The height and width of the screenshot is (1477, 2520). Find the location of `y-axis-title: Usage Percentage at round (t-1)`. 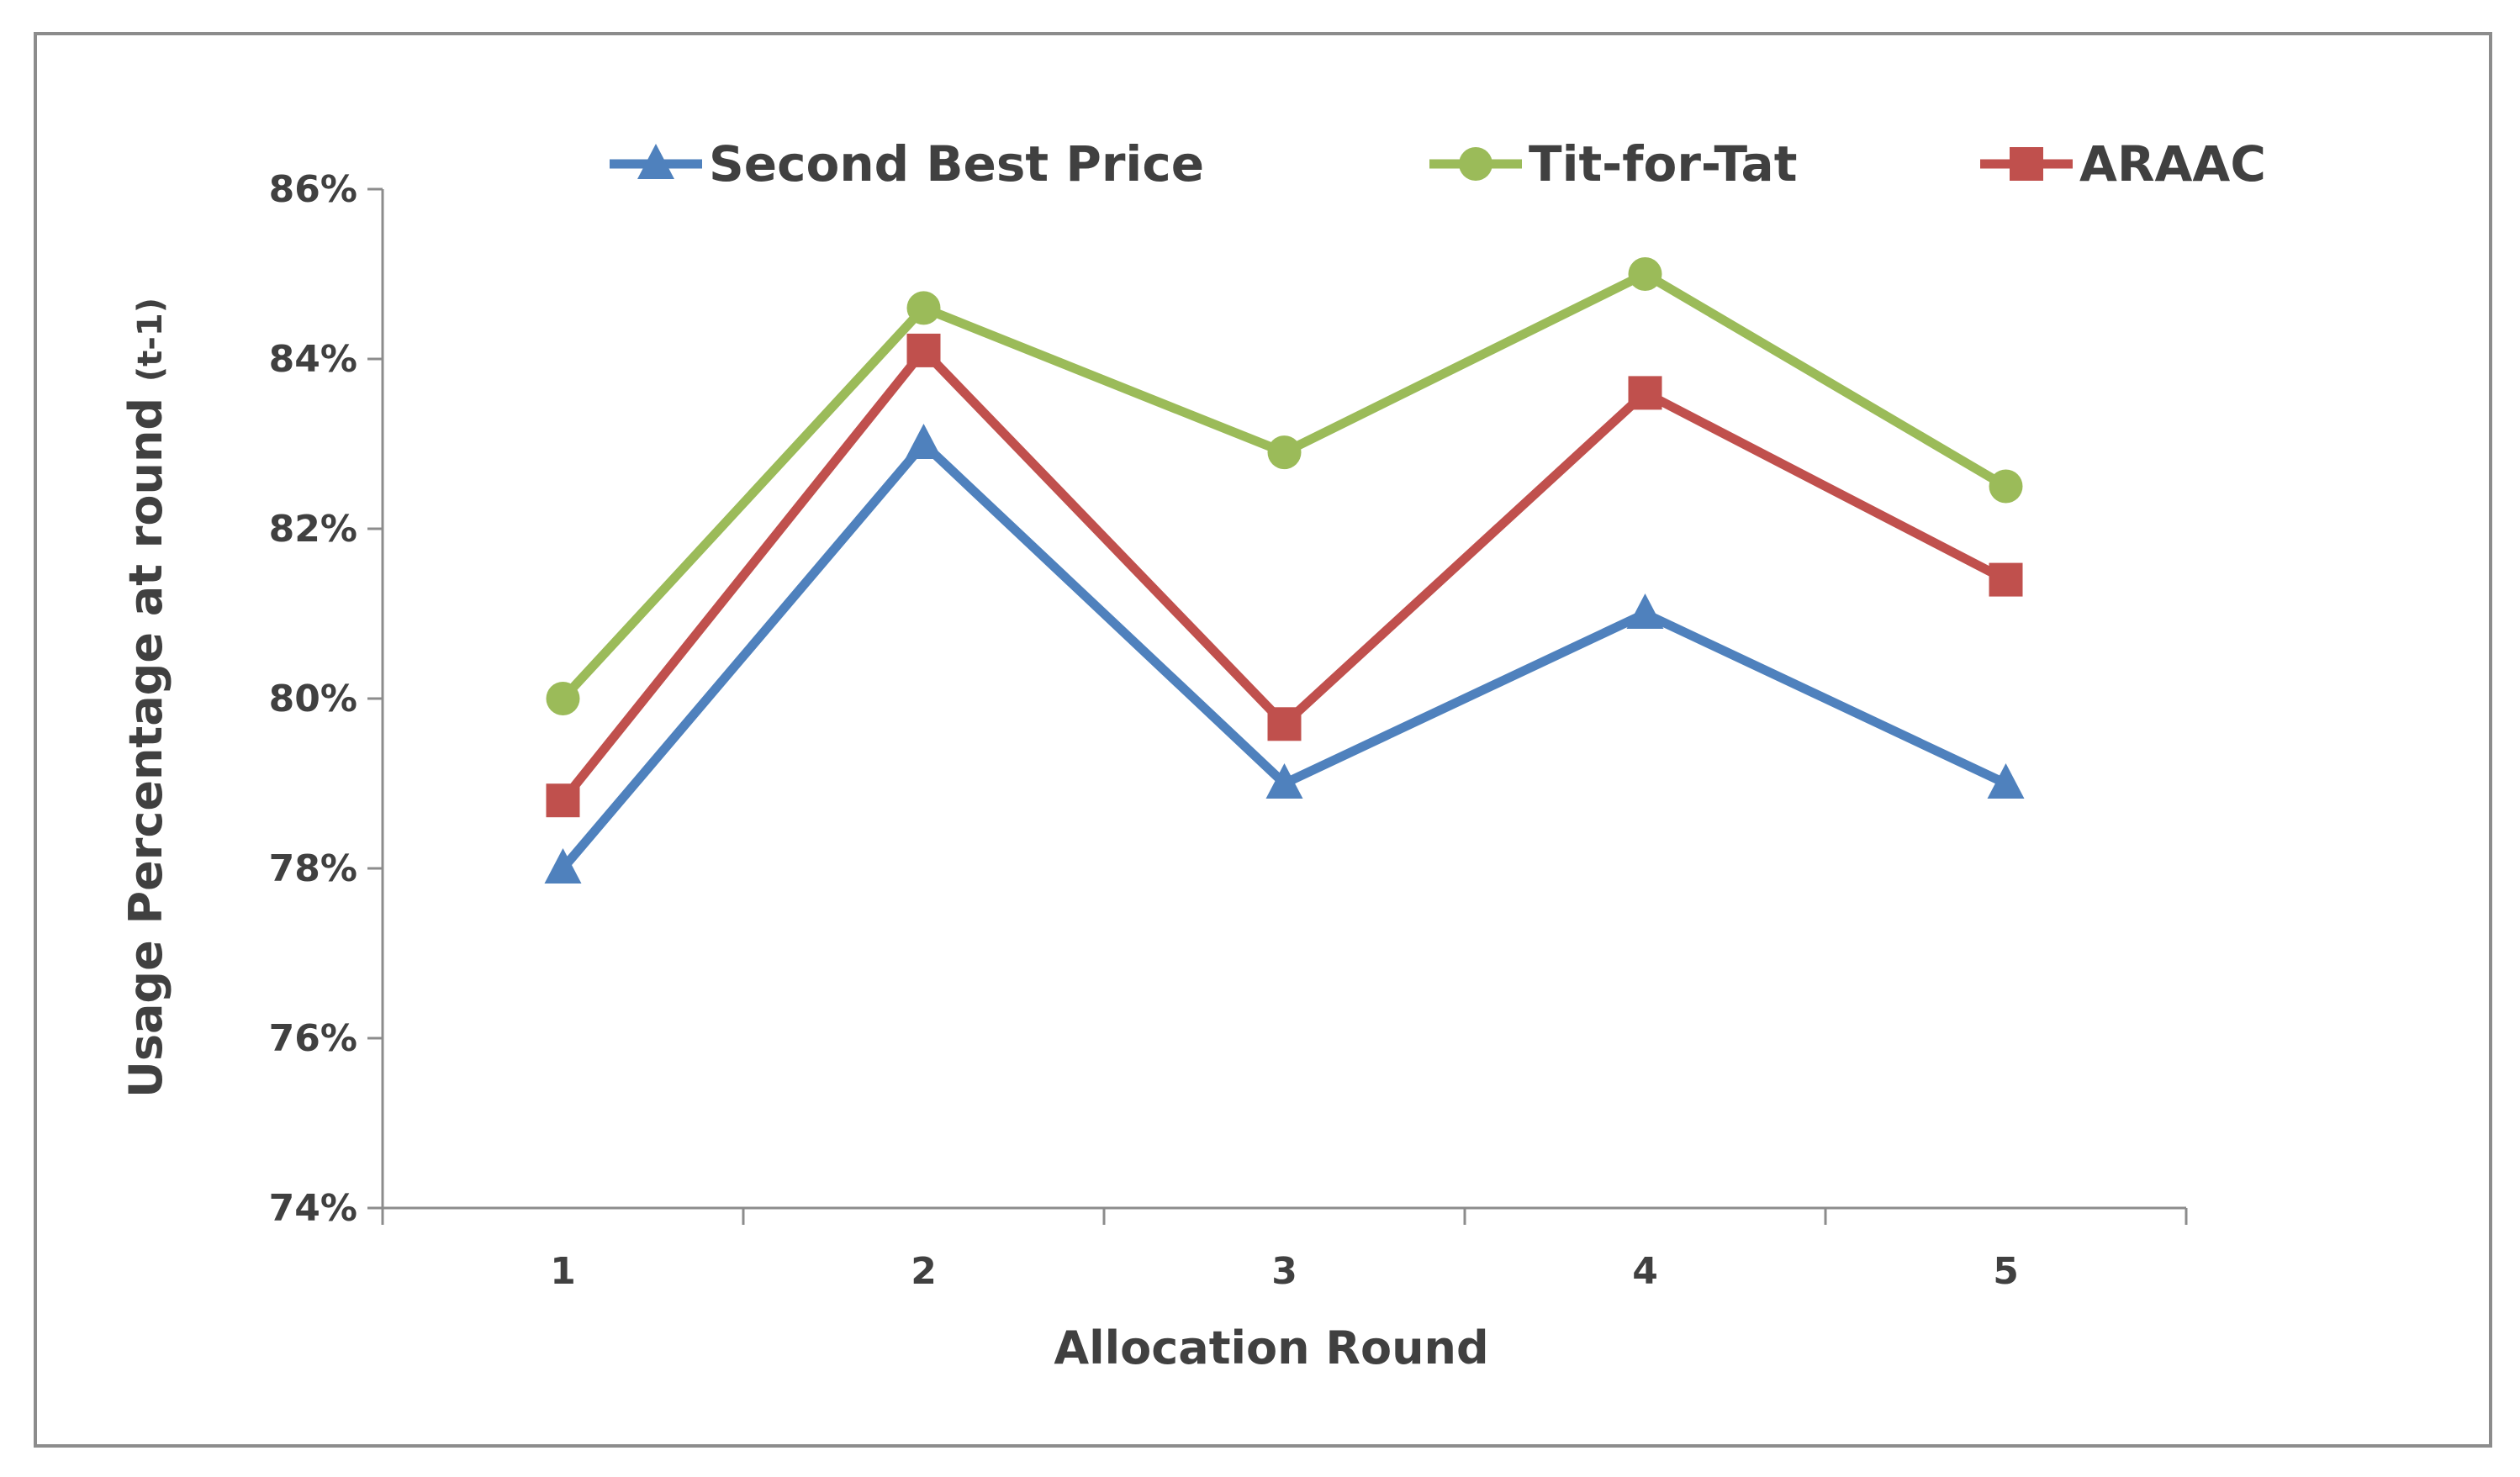

y-axis-title: Usage Percentage at round (t-1) is located at coordinates (145, 698).